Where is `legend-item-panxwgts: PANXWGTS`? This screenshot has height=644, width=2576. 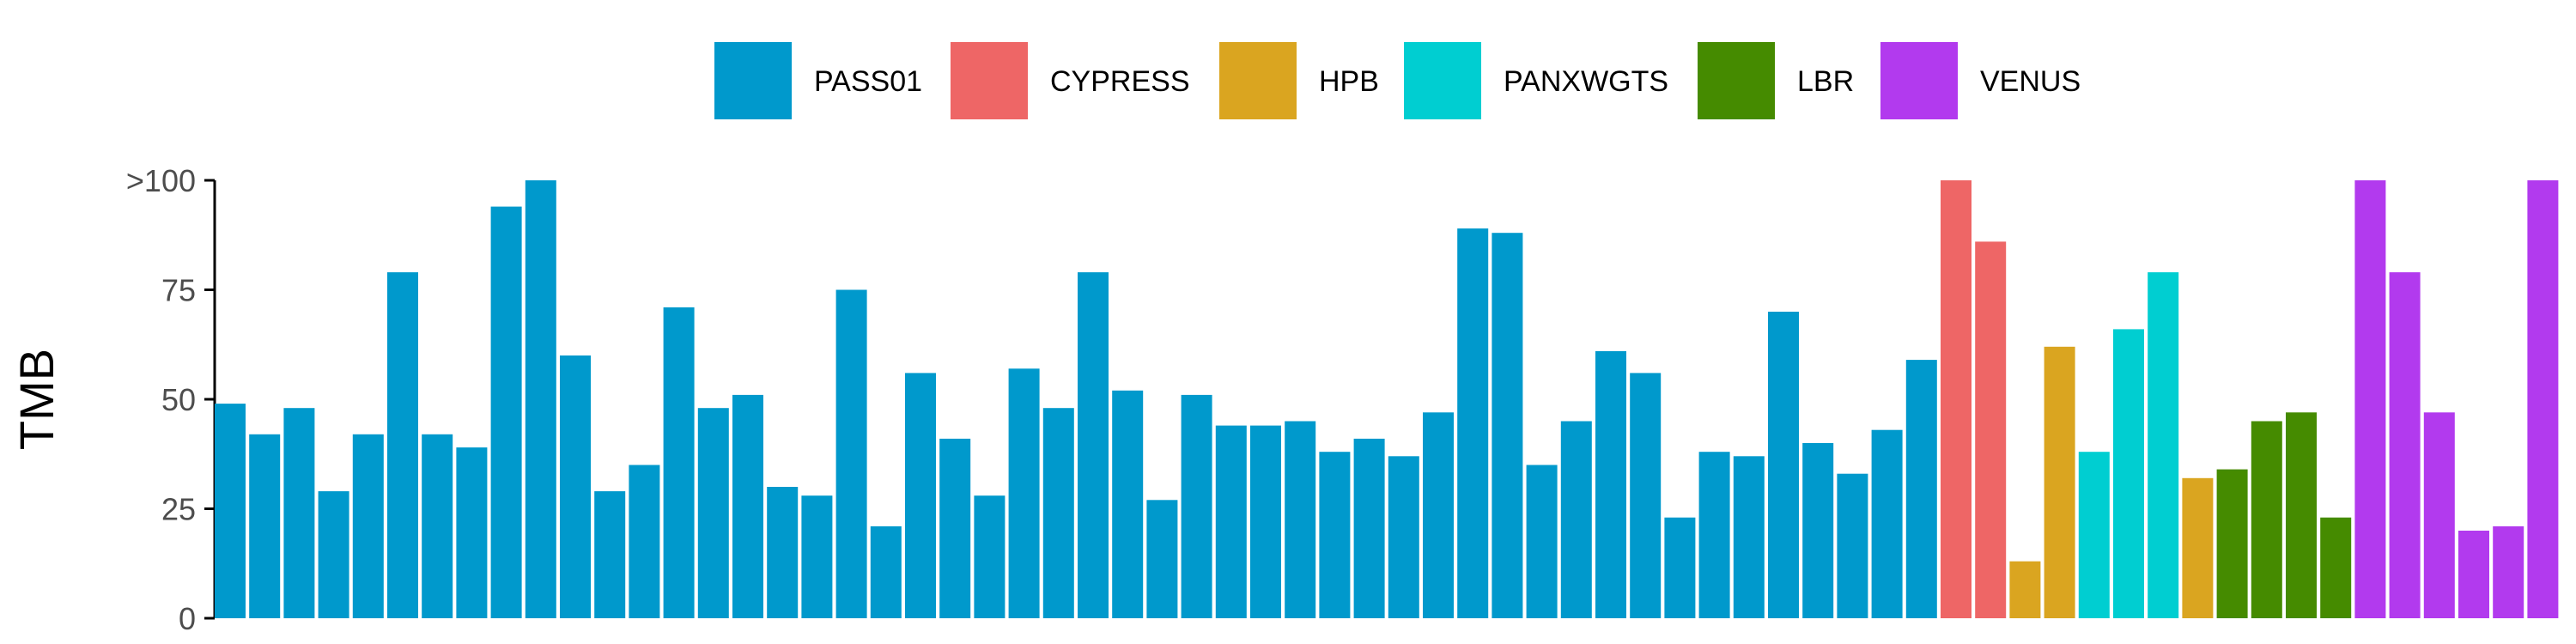 legend-item-panxwgts: PANXWGTS is located at coordinates (1536, 80).